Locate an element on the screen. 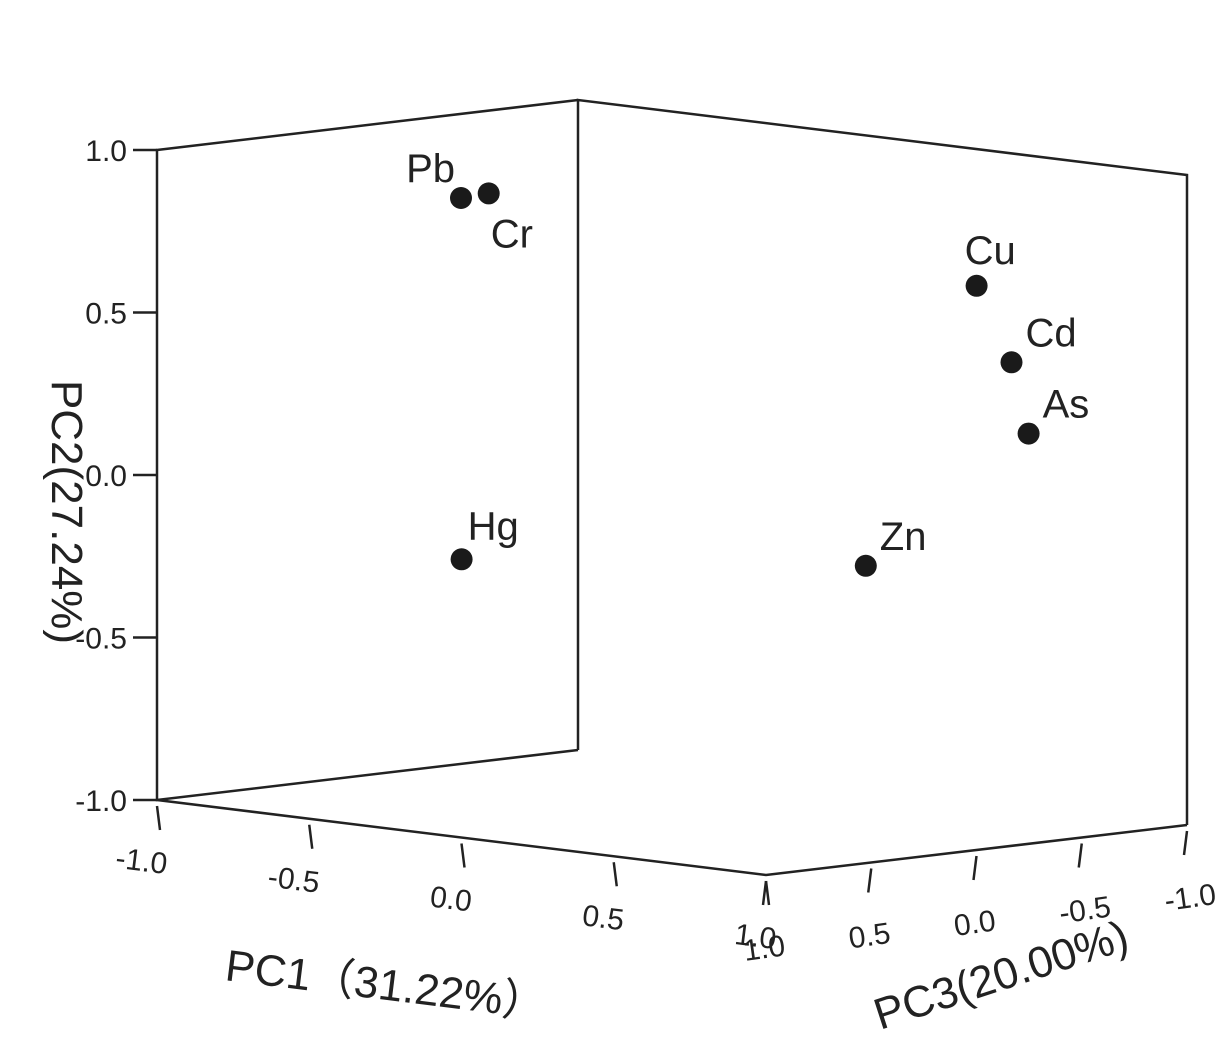 The image size is (1217, 1037). data-label-zn: Zn is located at coordinates (903, 537).